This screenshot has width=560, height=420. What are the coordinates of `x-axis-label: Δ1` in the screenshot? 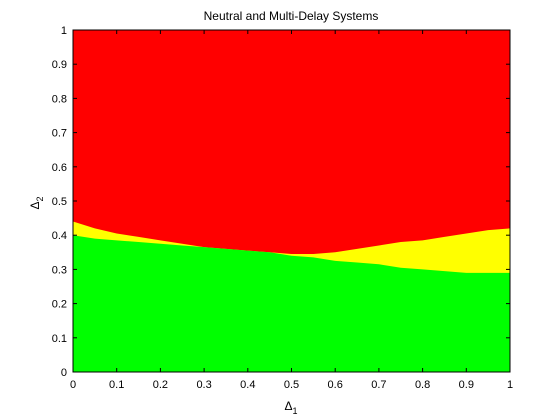 It's located at (290, 407).